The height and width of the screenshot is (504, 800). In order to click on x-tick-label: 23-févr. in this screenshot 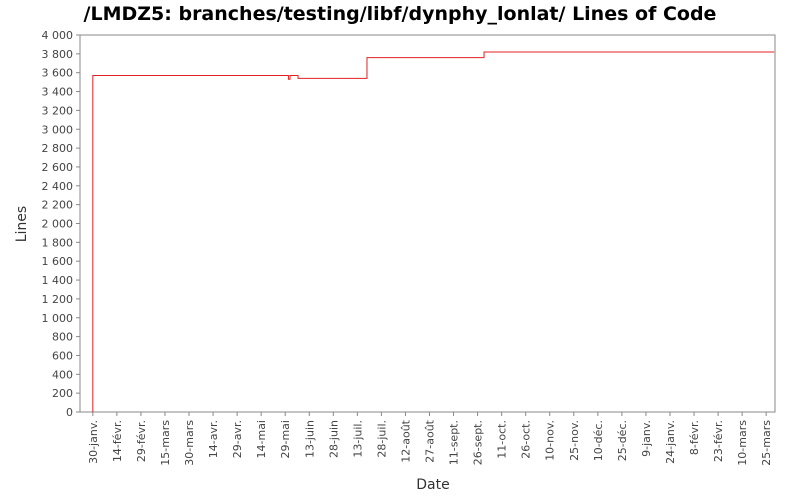, I will do `click(718, 441)`.